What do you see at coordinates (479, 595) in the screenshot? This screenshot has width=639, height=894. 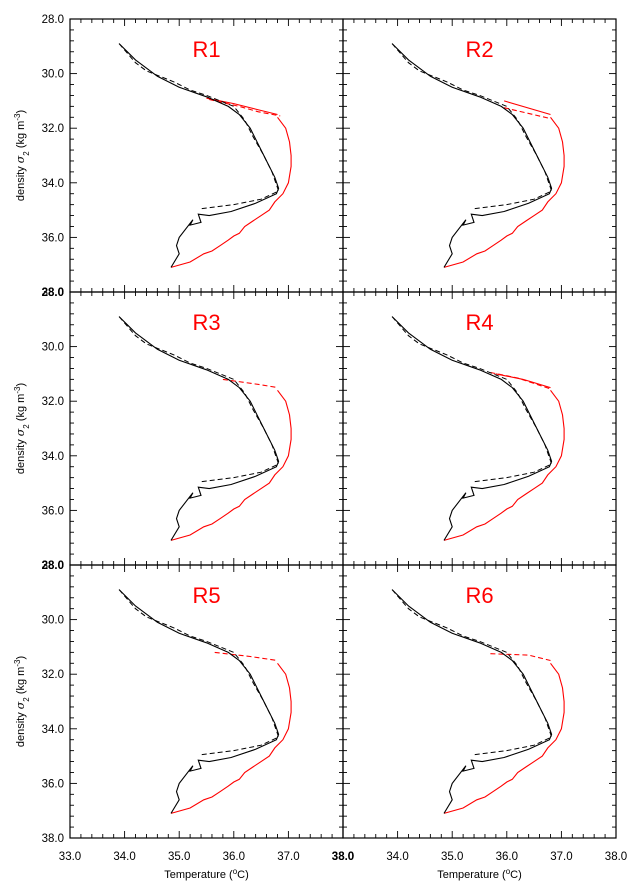 I see `panel-title: R6` at bounding box center [479, 595].